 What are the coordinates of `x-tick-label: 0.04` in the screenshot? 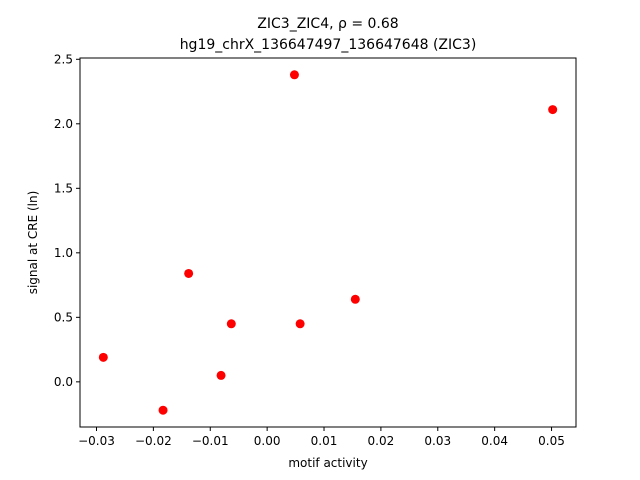 It's located at (494, 441).